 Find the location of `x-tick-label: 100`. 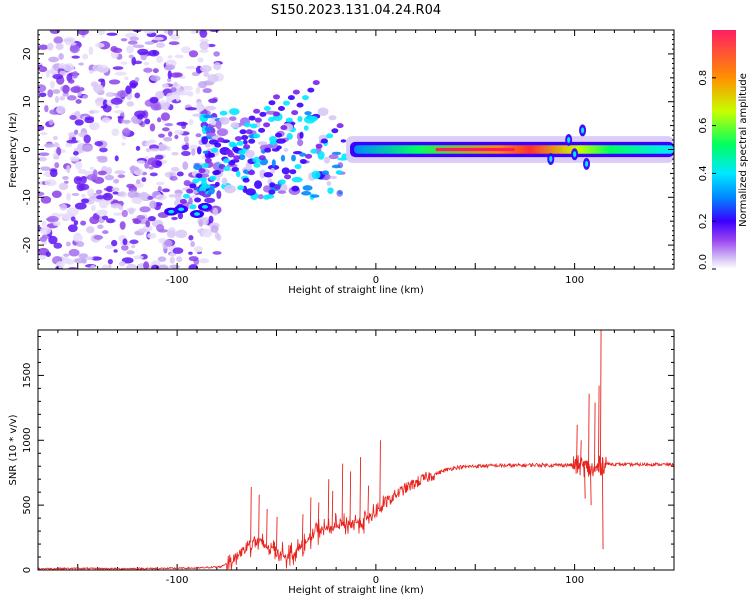

x-tick-label: 100 is located at coordinates (574, 280).